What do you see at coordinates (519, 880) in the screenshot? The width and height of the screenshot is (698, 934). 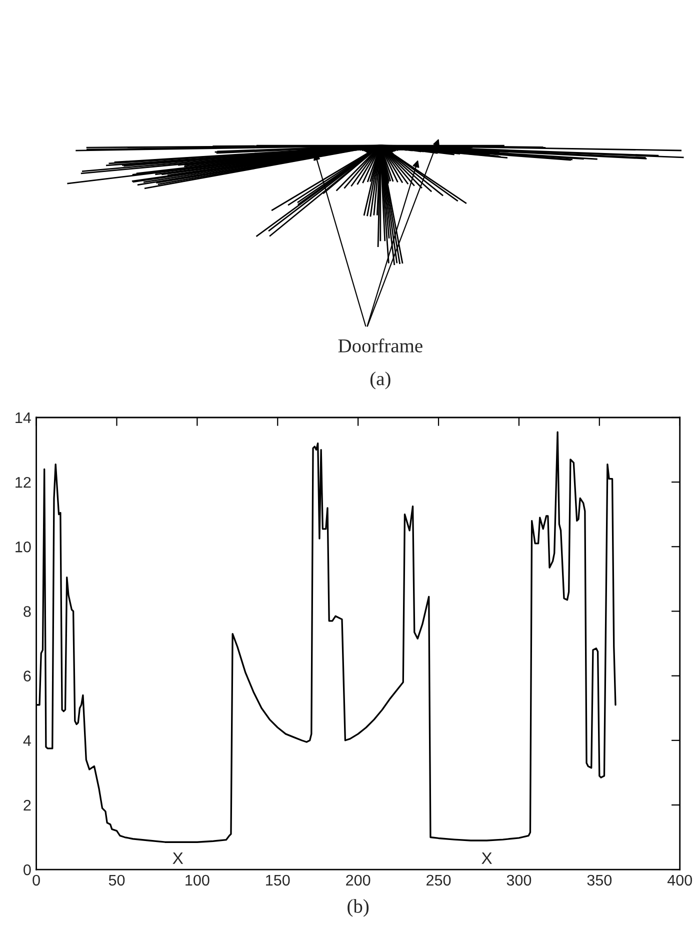 I see `x-tick-label: 300` at bounding box center [519, 880].